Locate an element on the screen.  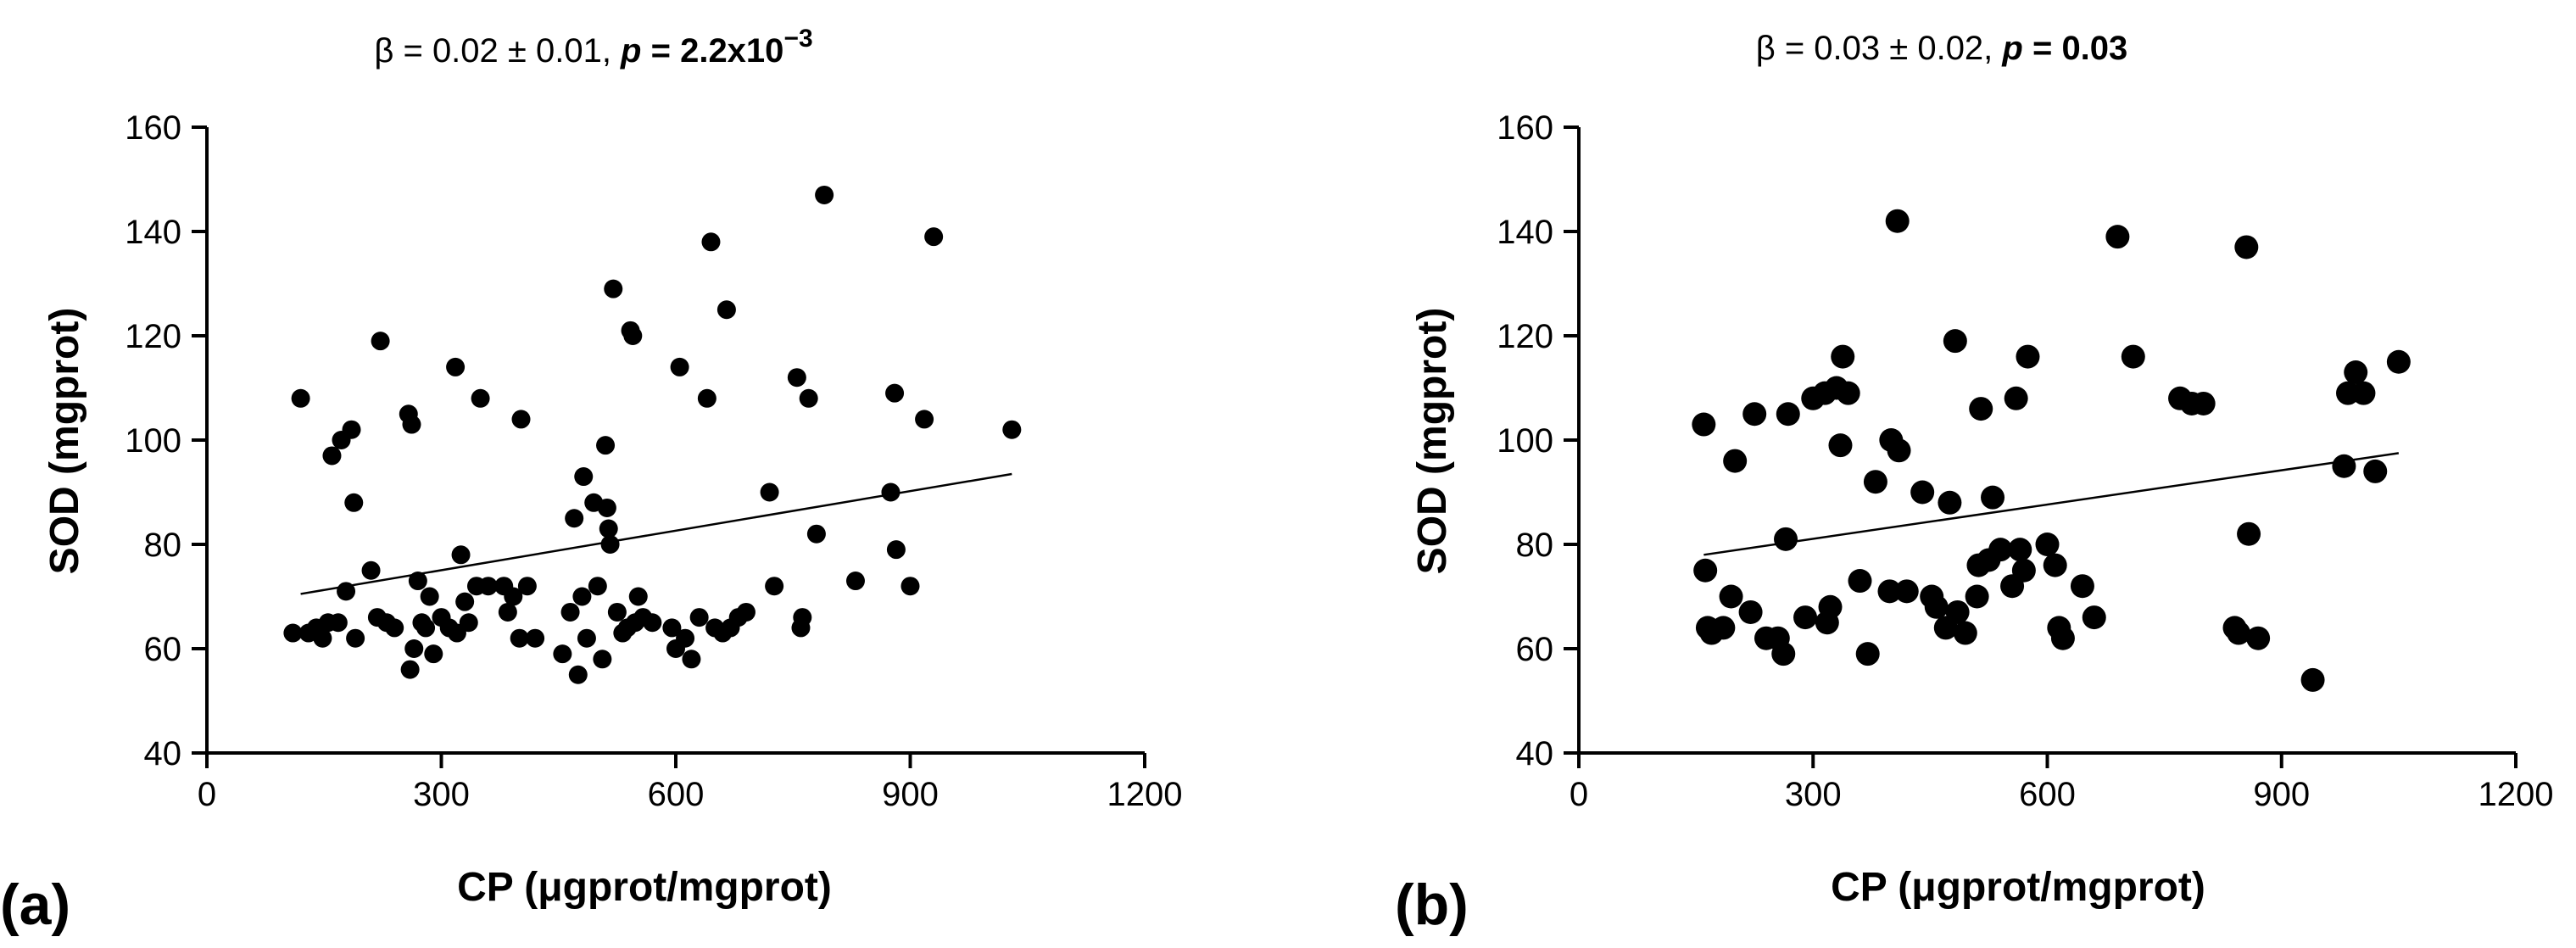
panel-a-y-tick-label: 120 is located at coordinates (153, 336).